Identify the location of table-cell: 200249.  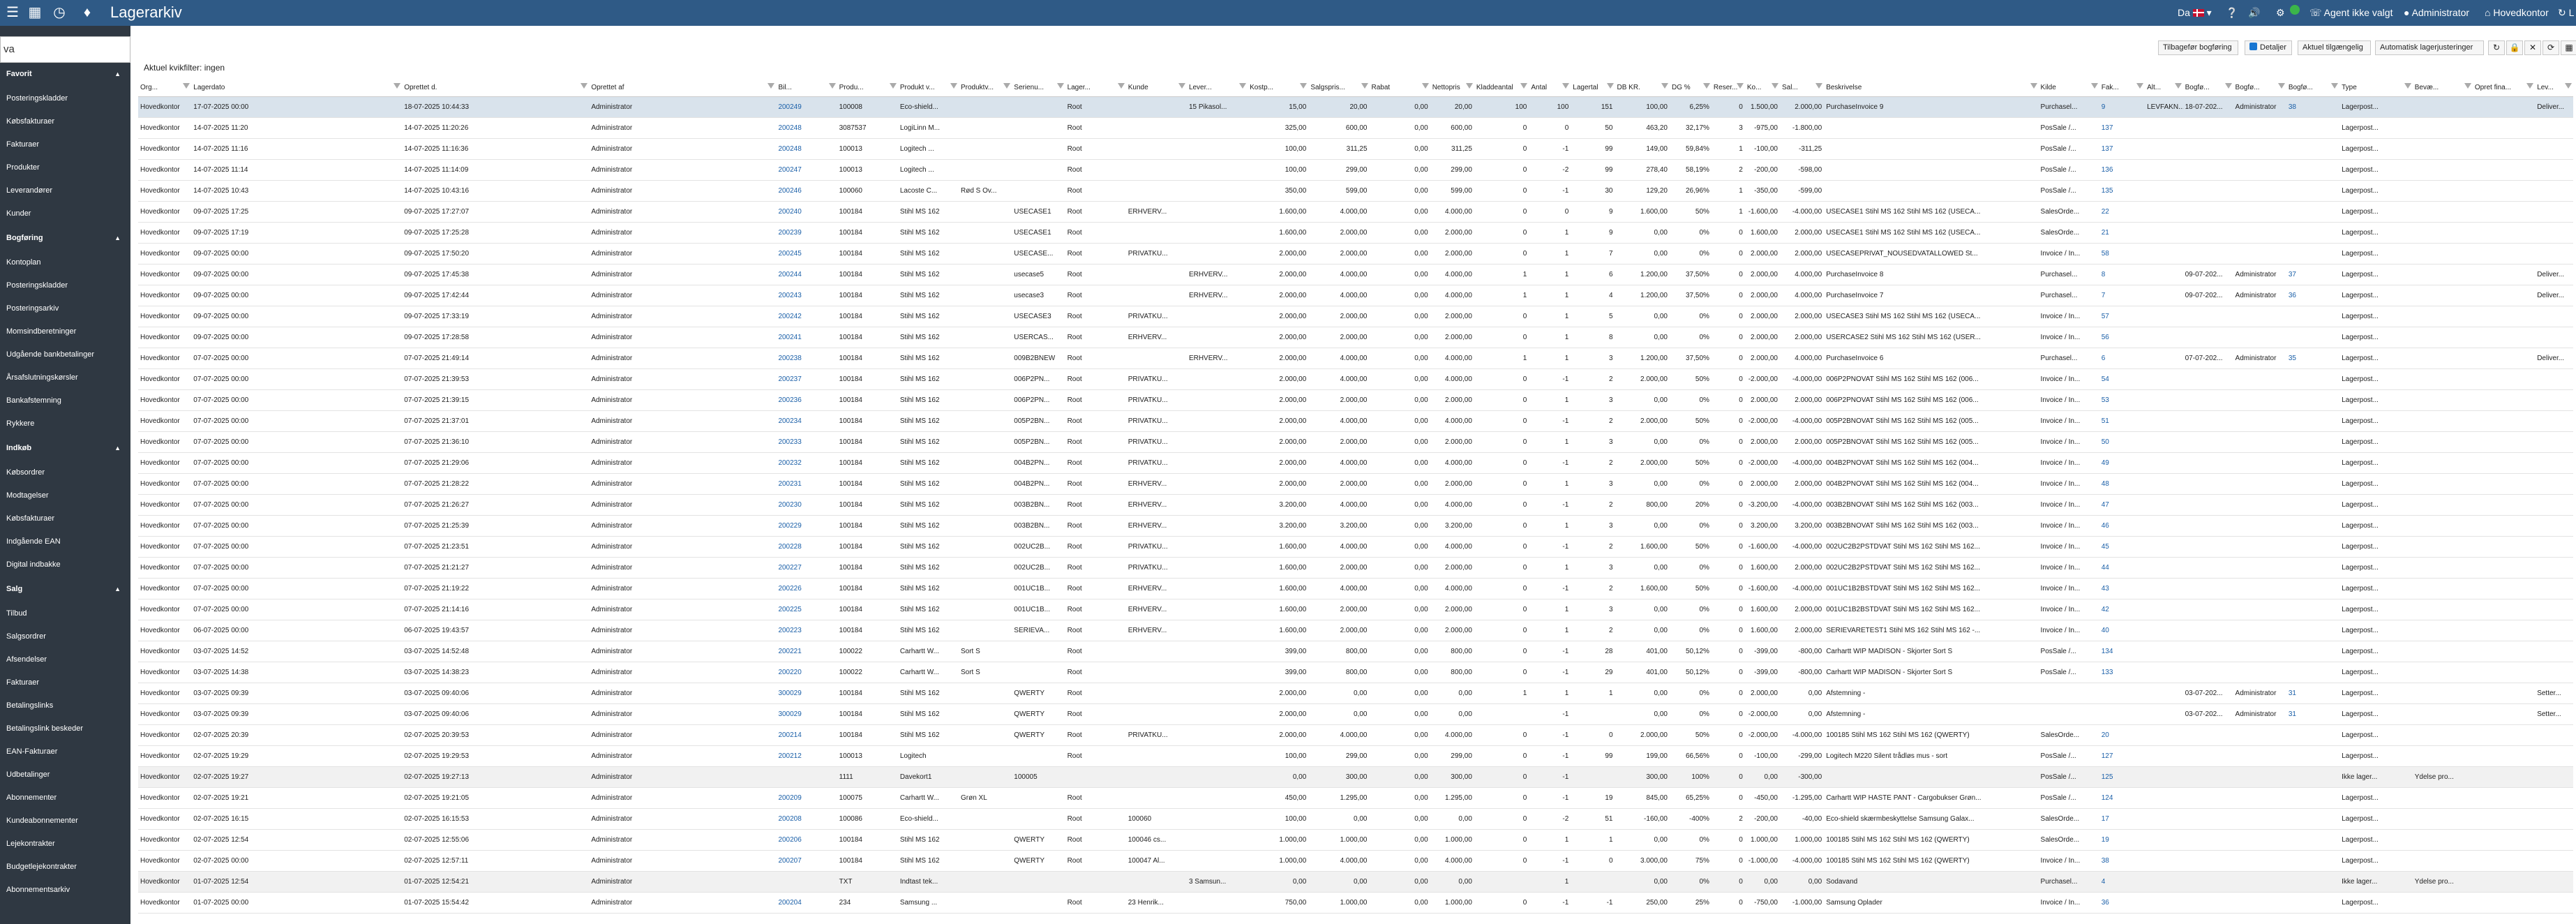
(807, 107).